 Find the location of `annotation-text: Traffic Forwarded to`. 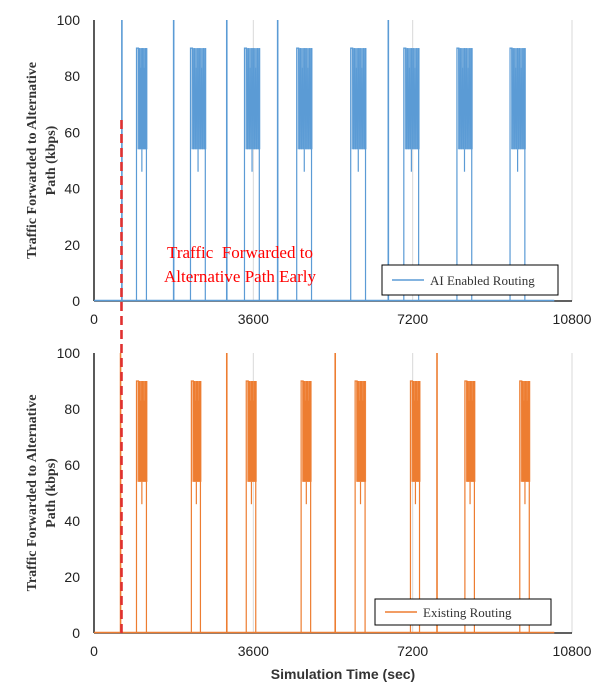

annotation-text: Traffic Forwarded to is located at coordinates (240, 252).